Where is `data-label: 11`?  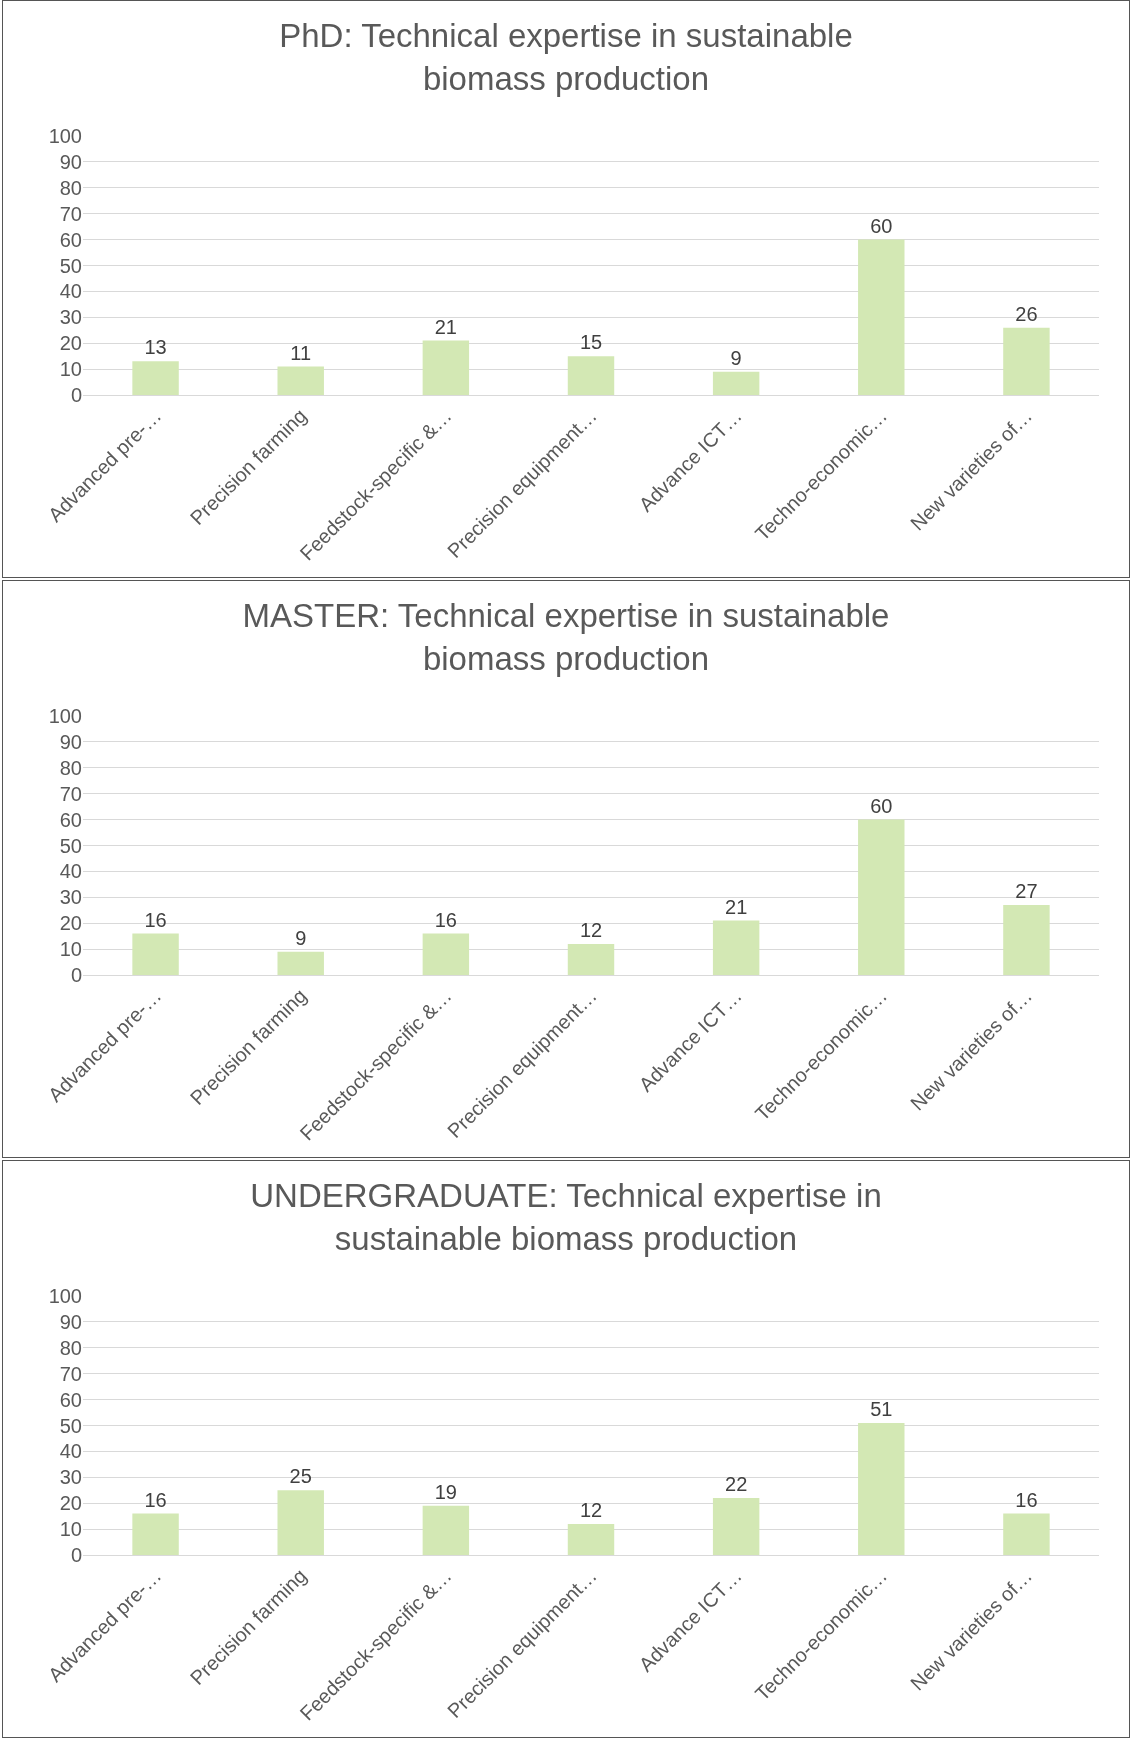 data-label: 11 is located at coordinates (301, 352).